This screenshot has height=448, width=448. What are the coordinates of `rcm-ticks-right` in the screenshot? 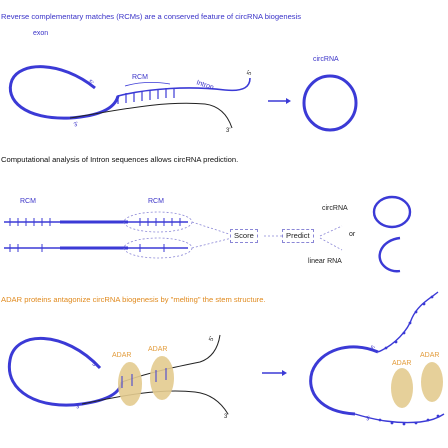 It's located at (160, 235).